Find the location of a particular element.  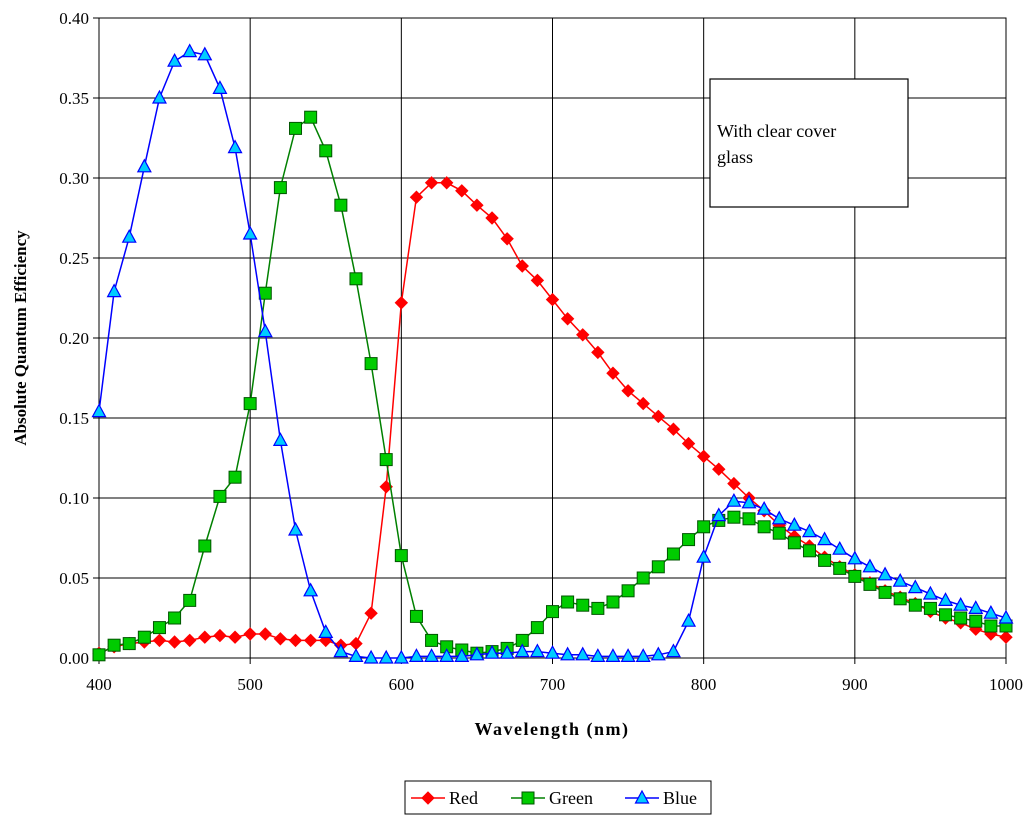

legend-item-blue: Blue is located at coordinates (661, 798).